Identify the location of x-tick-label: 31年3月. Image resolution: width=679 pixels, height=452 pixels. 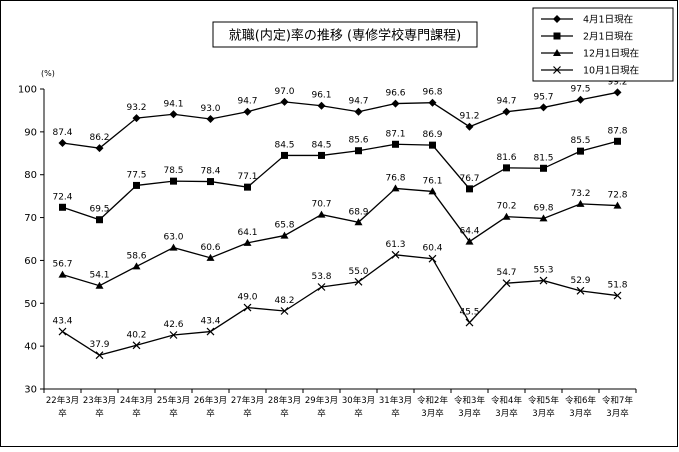
(395, 400).